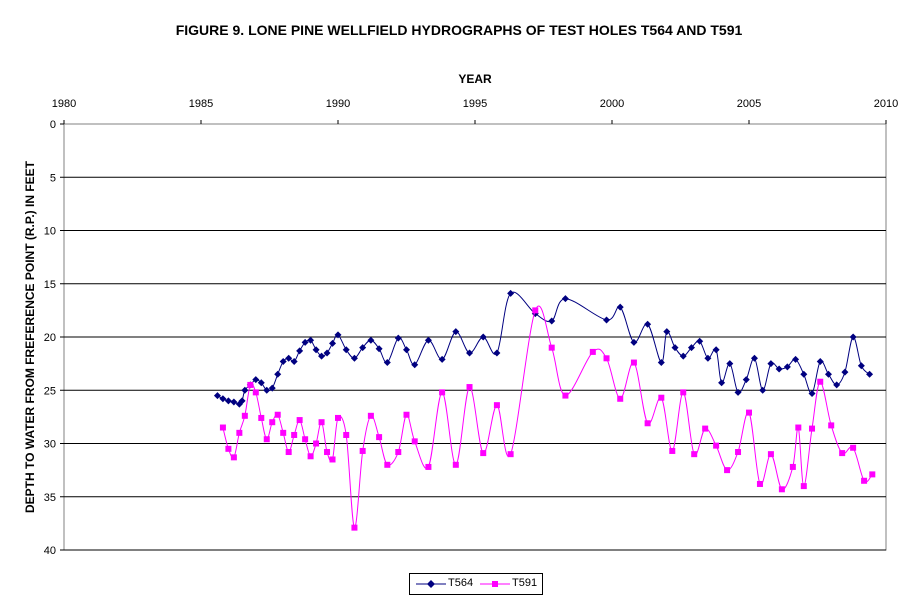 The height and width of the screenshot is (605, 918). What do you see at coordinates (749, 104) in the screenshot?
I see `x-tick-label: 2005` at bounding box center [749, 104].